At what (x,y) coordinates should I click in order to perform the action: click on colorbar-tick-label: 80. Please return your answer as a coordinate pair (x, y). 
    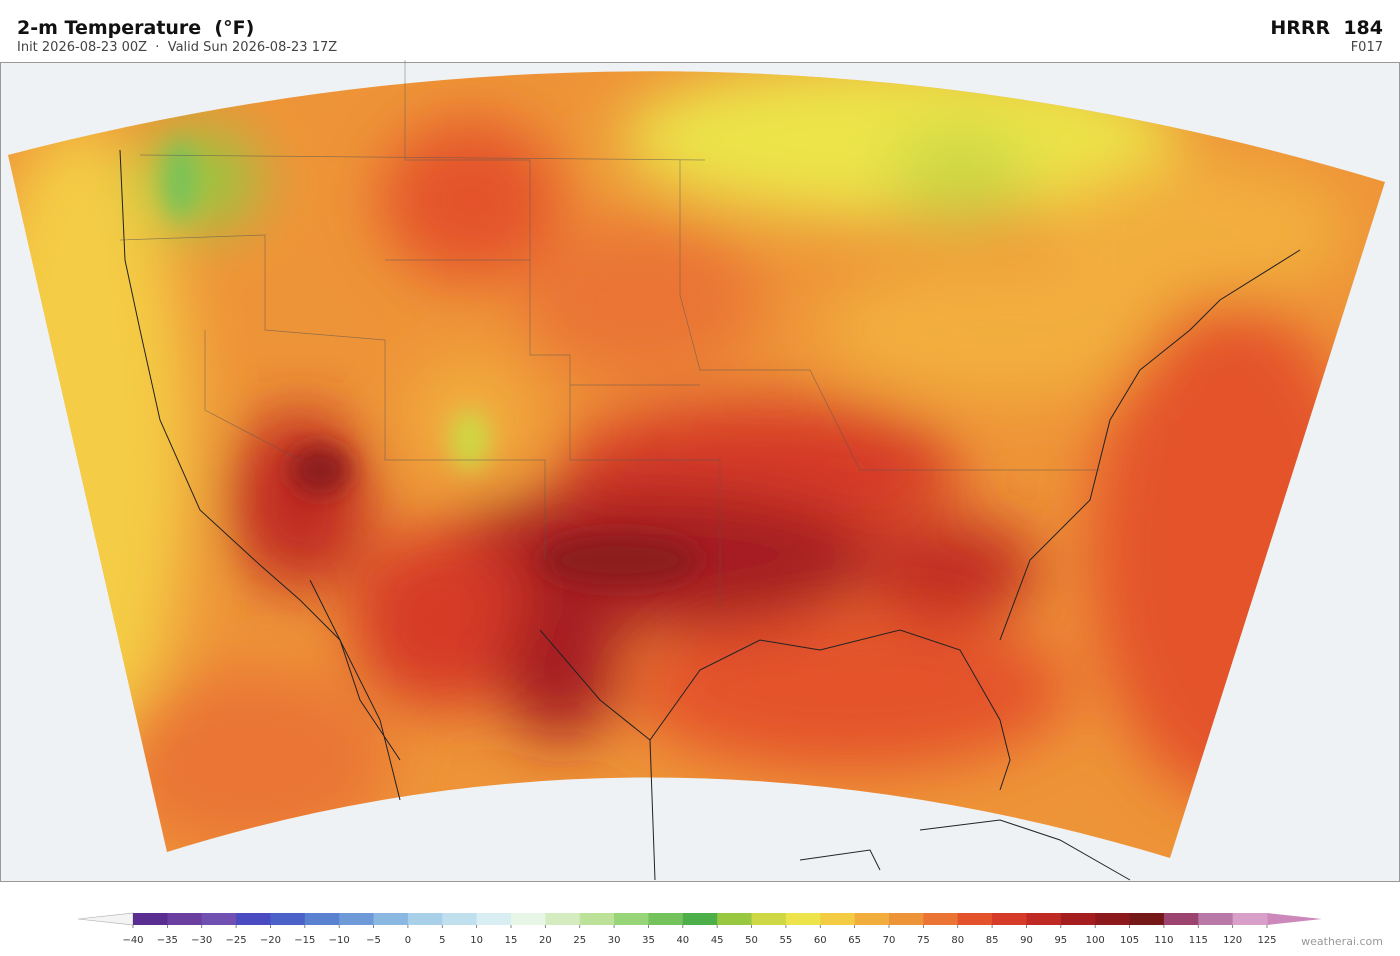
    Looking at the image, I should click on (957, 940).